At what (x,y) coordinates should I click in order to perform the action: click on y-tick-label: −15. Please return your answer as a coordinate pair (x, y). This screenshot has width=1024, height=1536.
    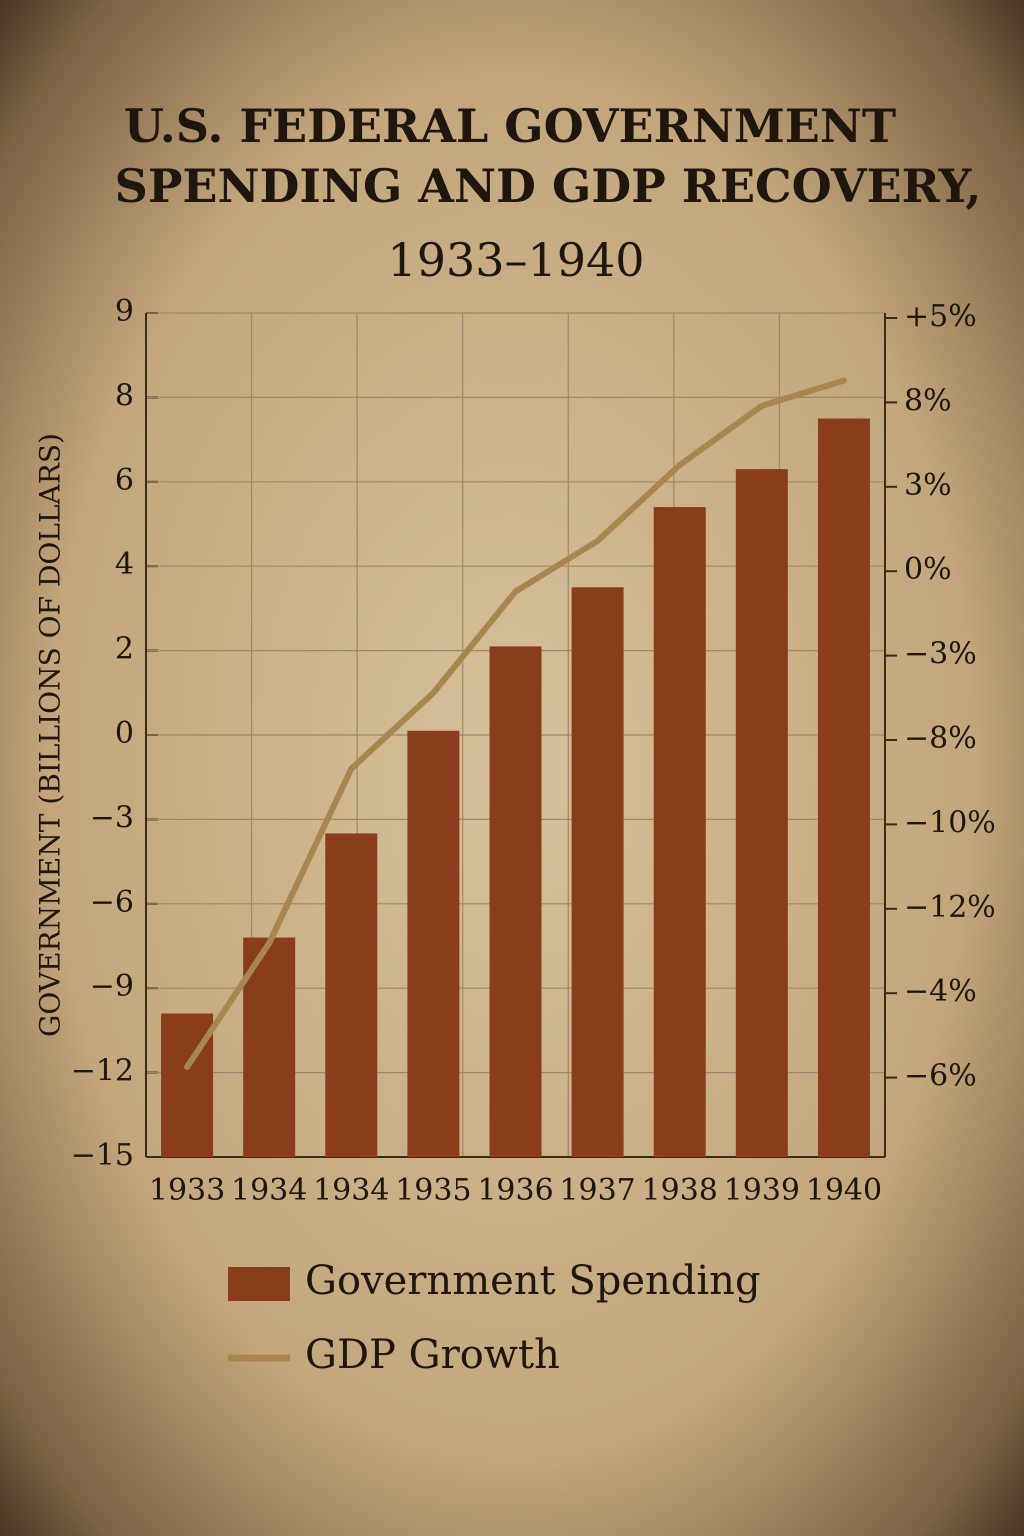
    Looking at the image, I should click on (102, 1155).